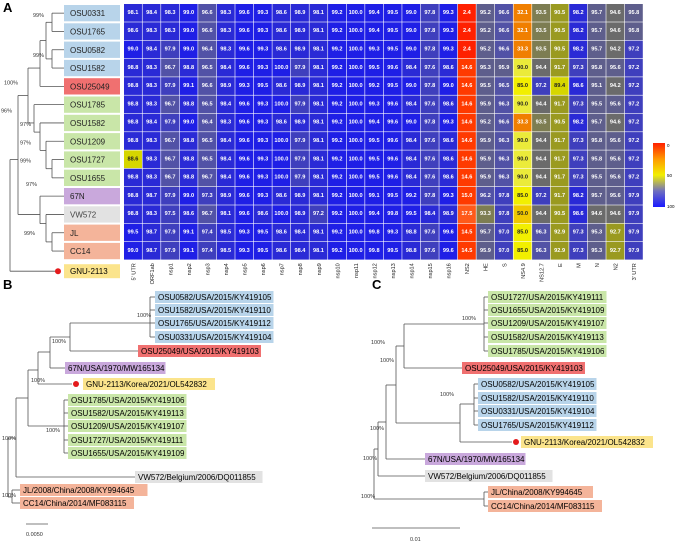 The image size is (675, 551). I want to click on heatmap-cell-value: 14.6, so click(466, 141).